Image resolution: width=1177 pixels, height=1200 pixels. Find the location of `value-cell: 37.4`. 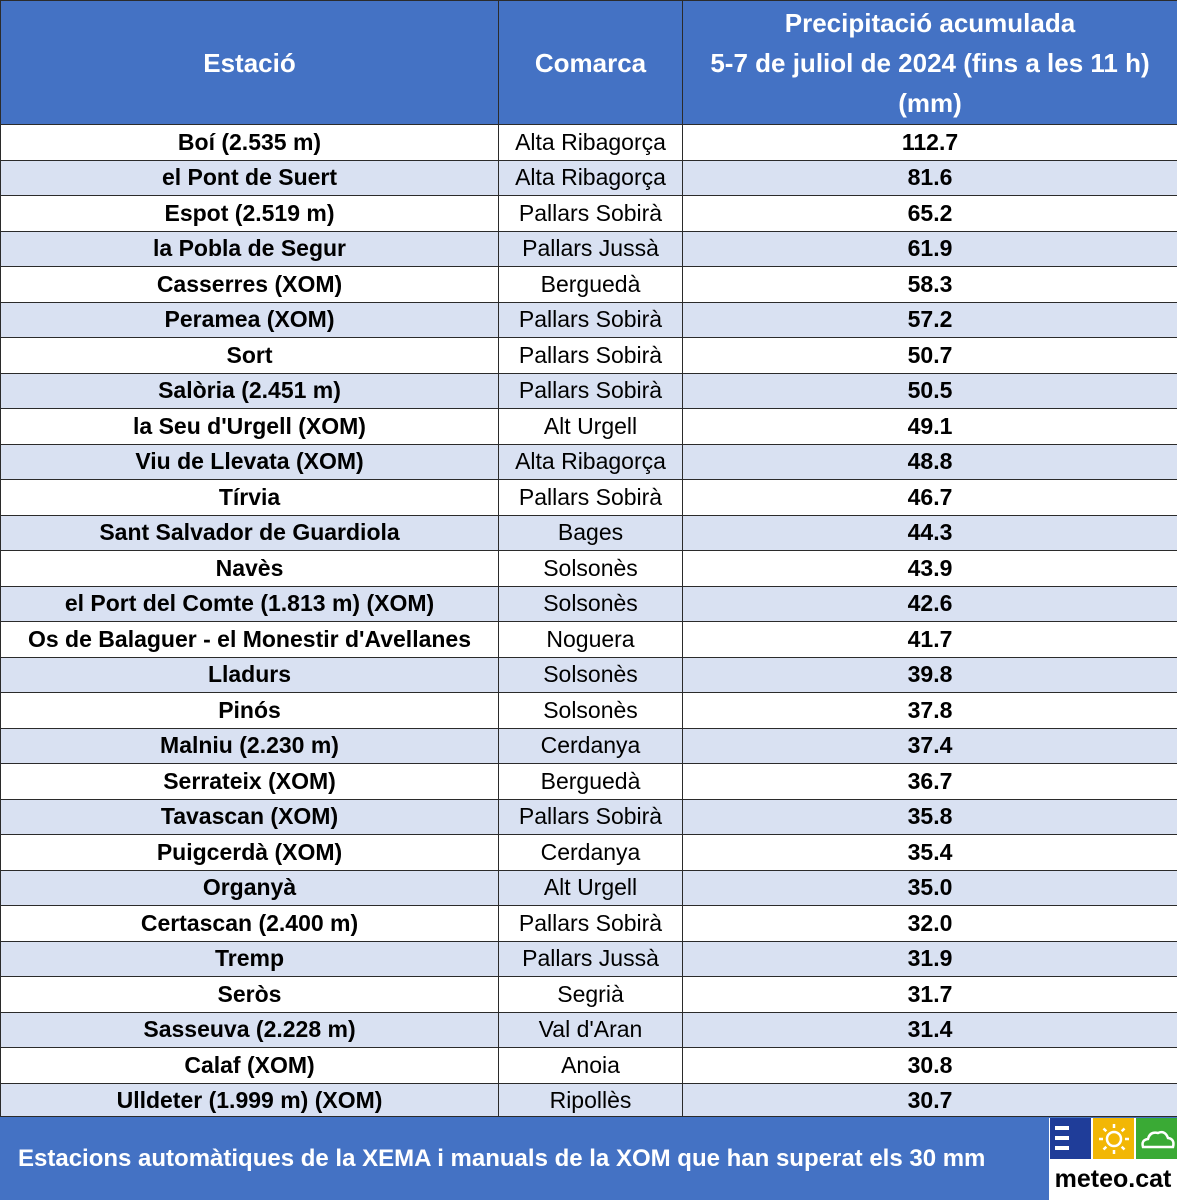

value-cell: 37.4 is located at coordinates (929, 745).